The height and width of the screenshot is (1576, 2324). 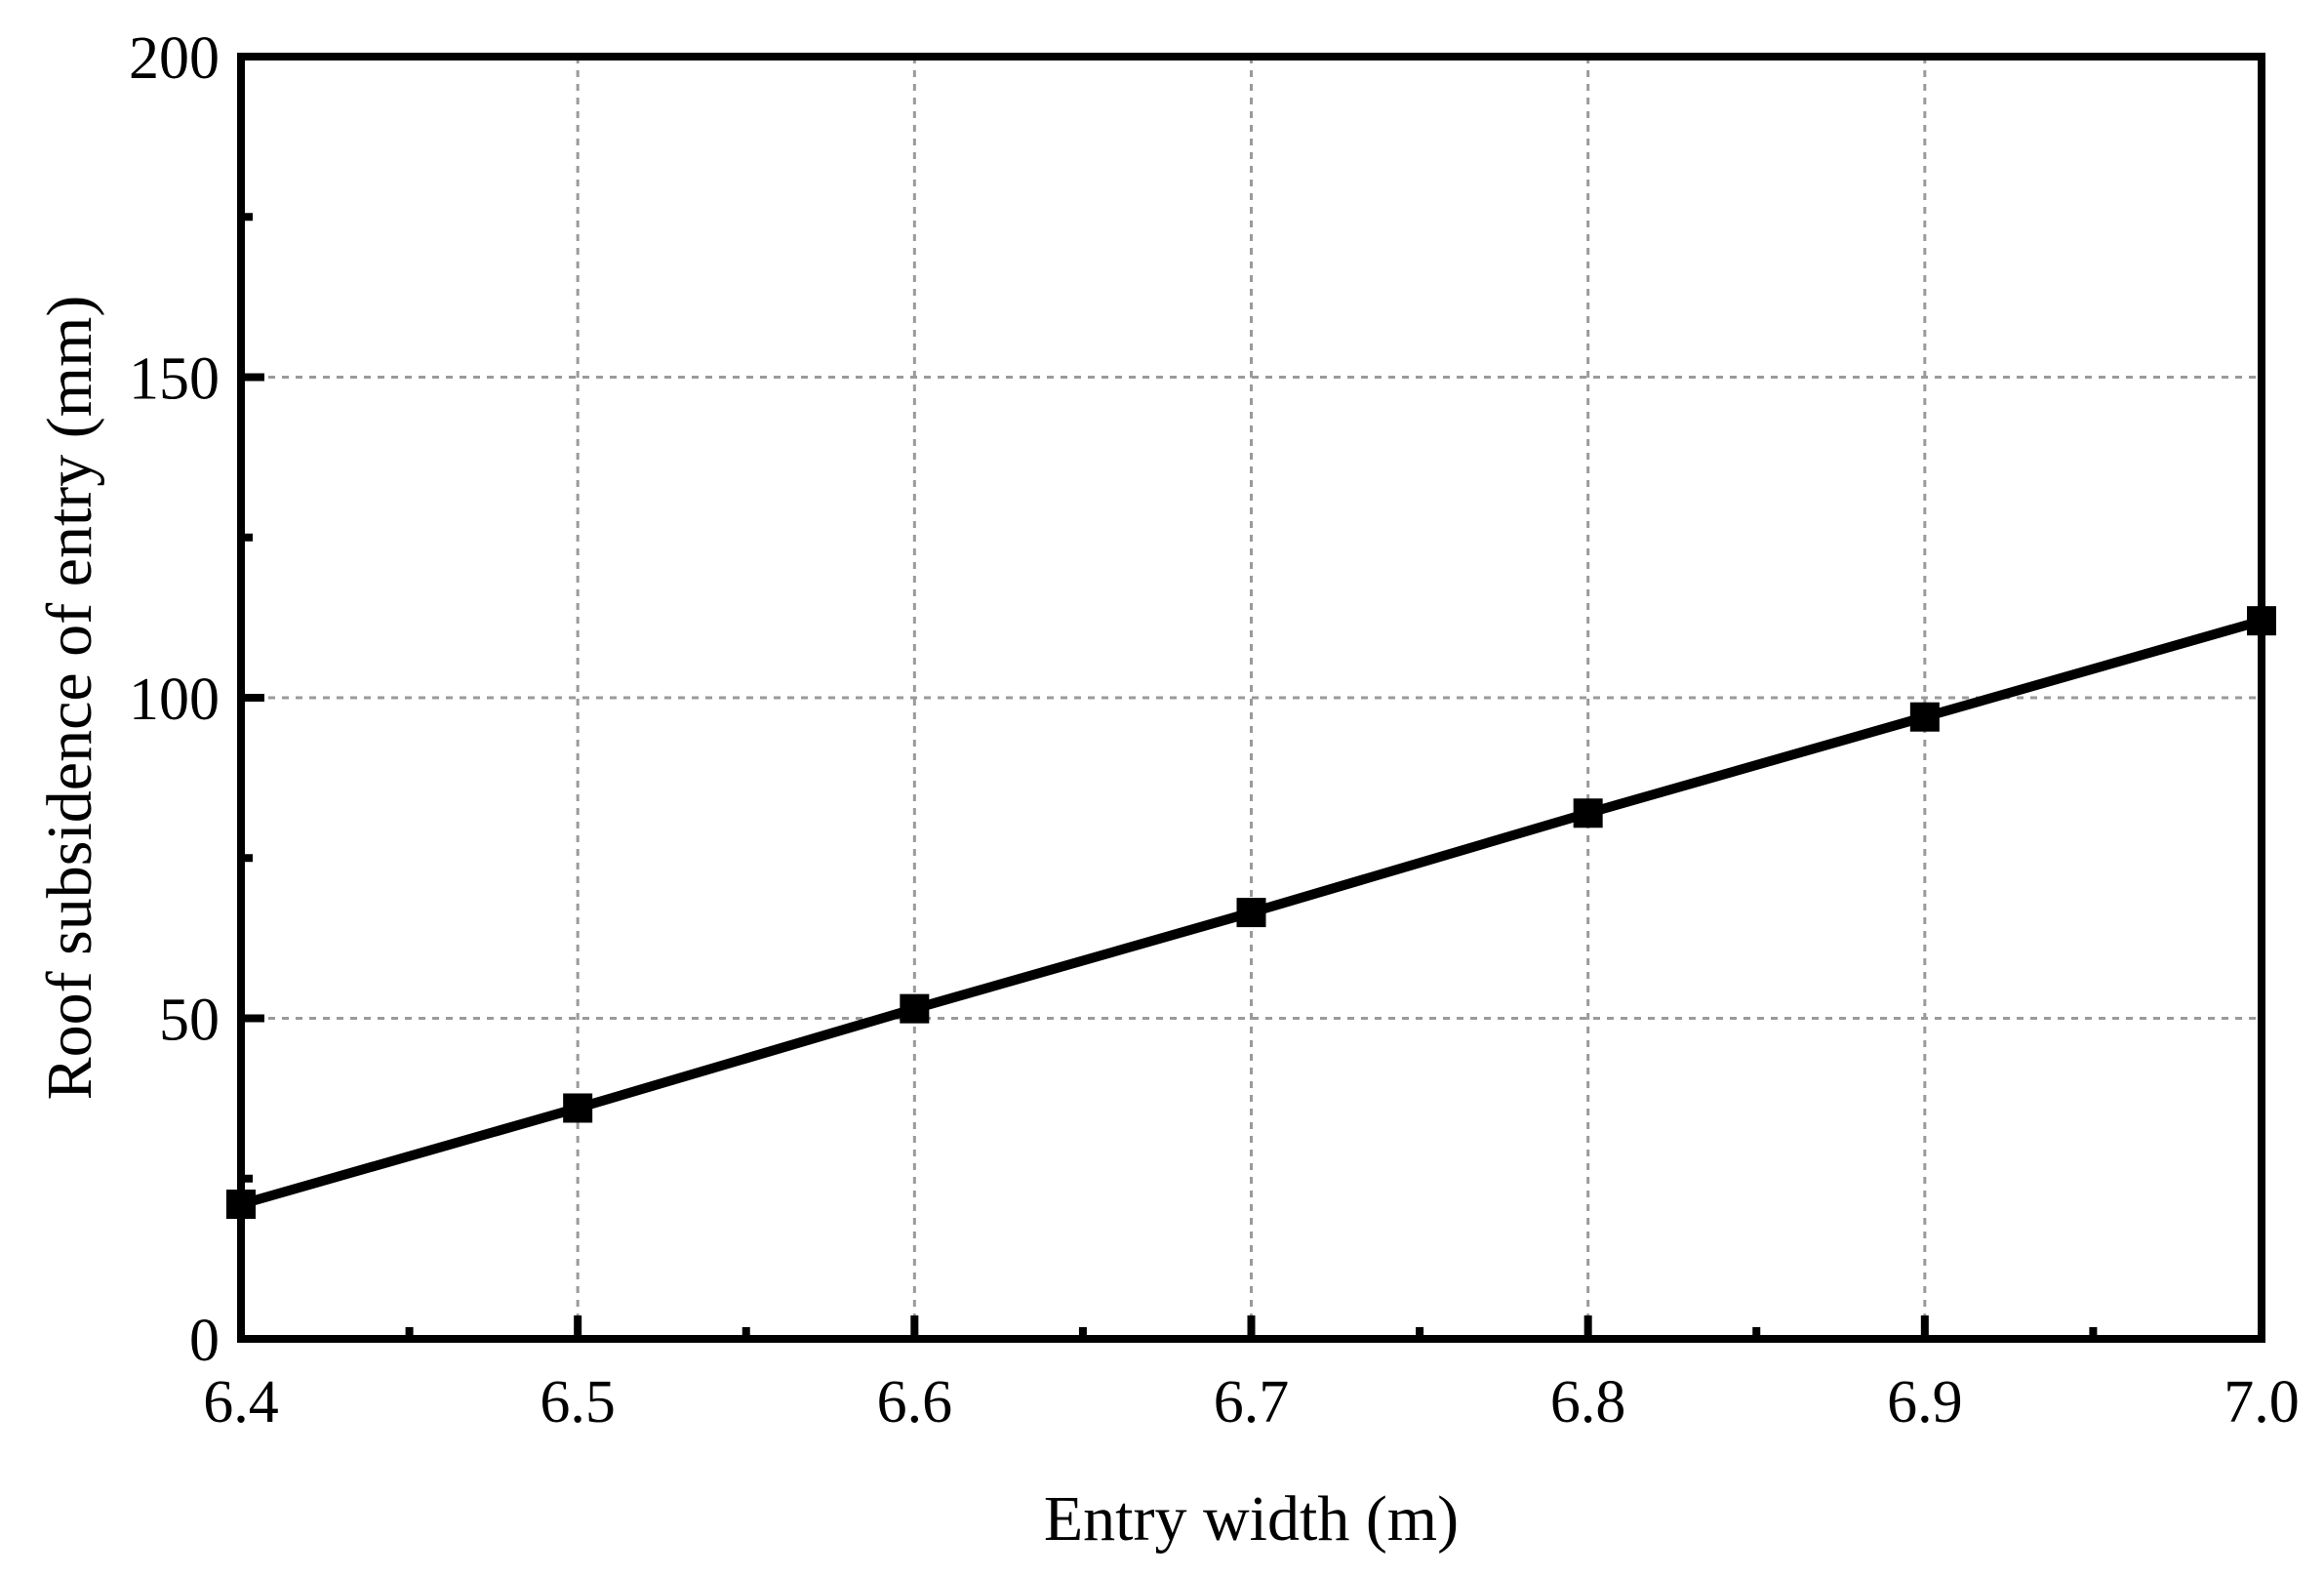 I want to click on x-axis-title: Entry width (m), so click(x=1251, y=1519).